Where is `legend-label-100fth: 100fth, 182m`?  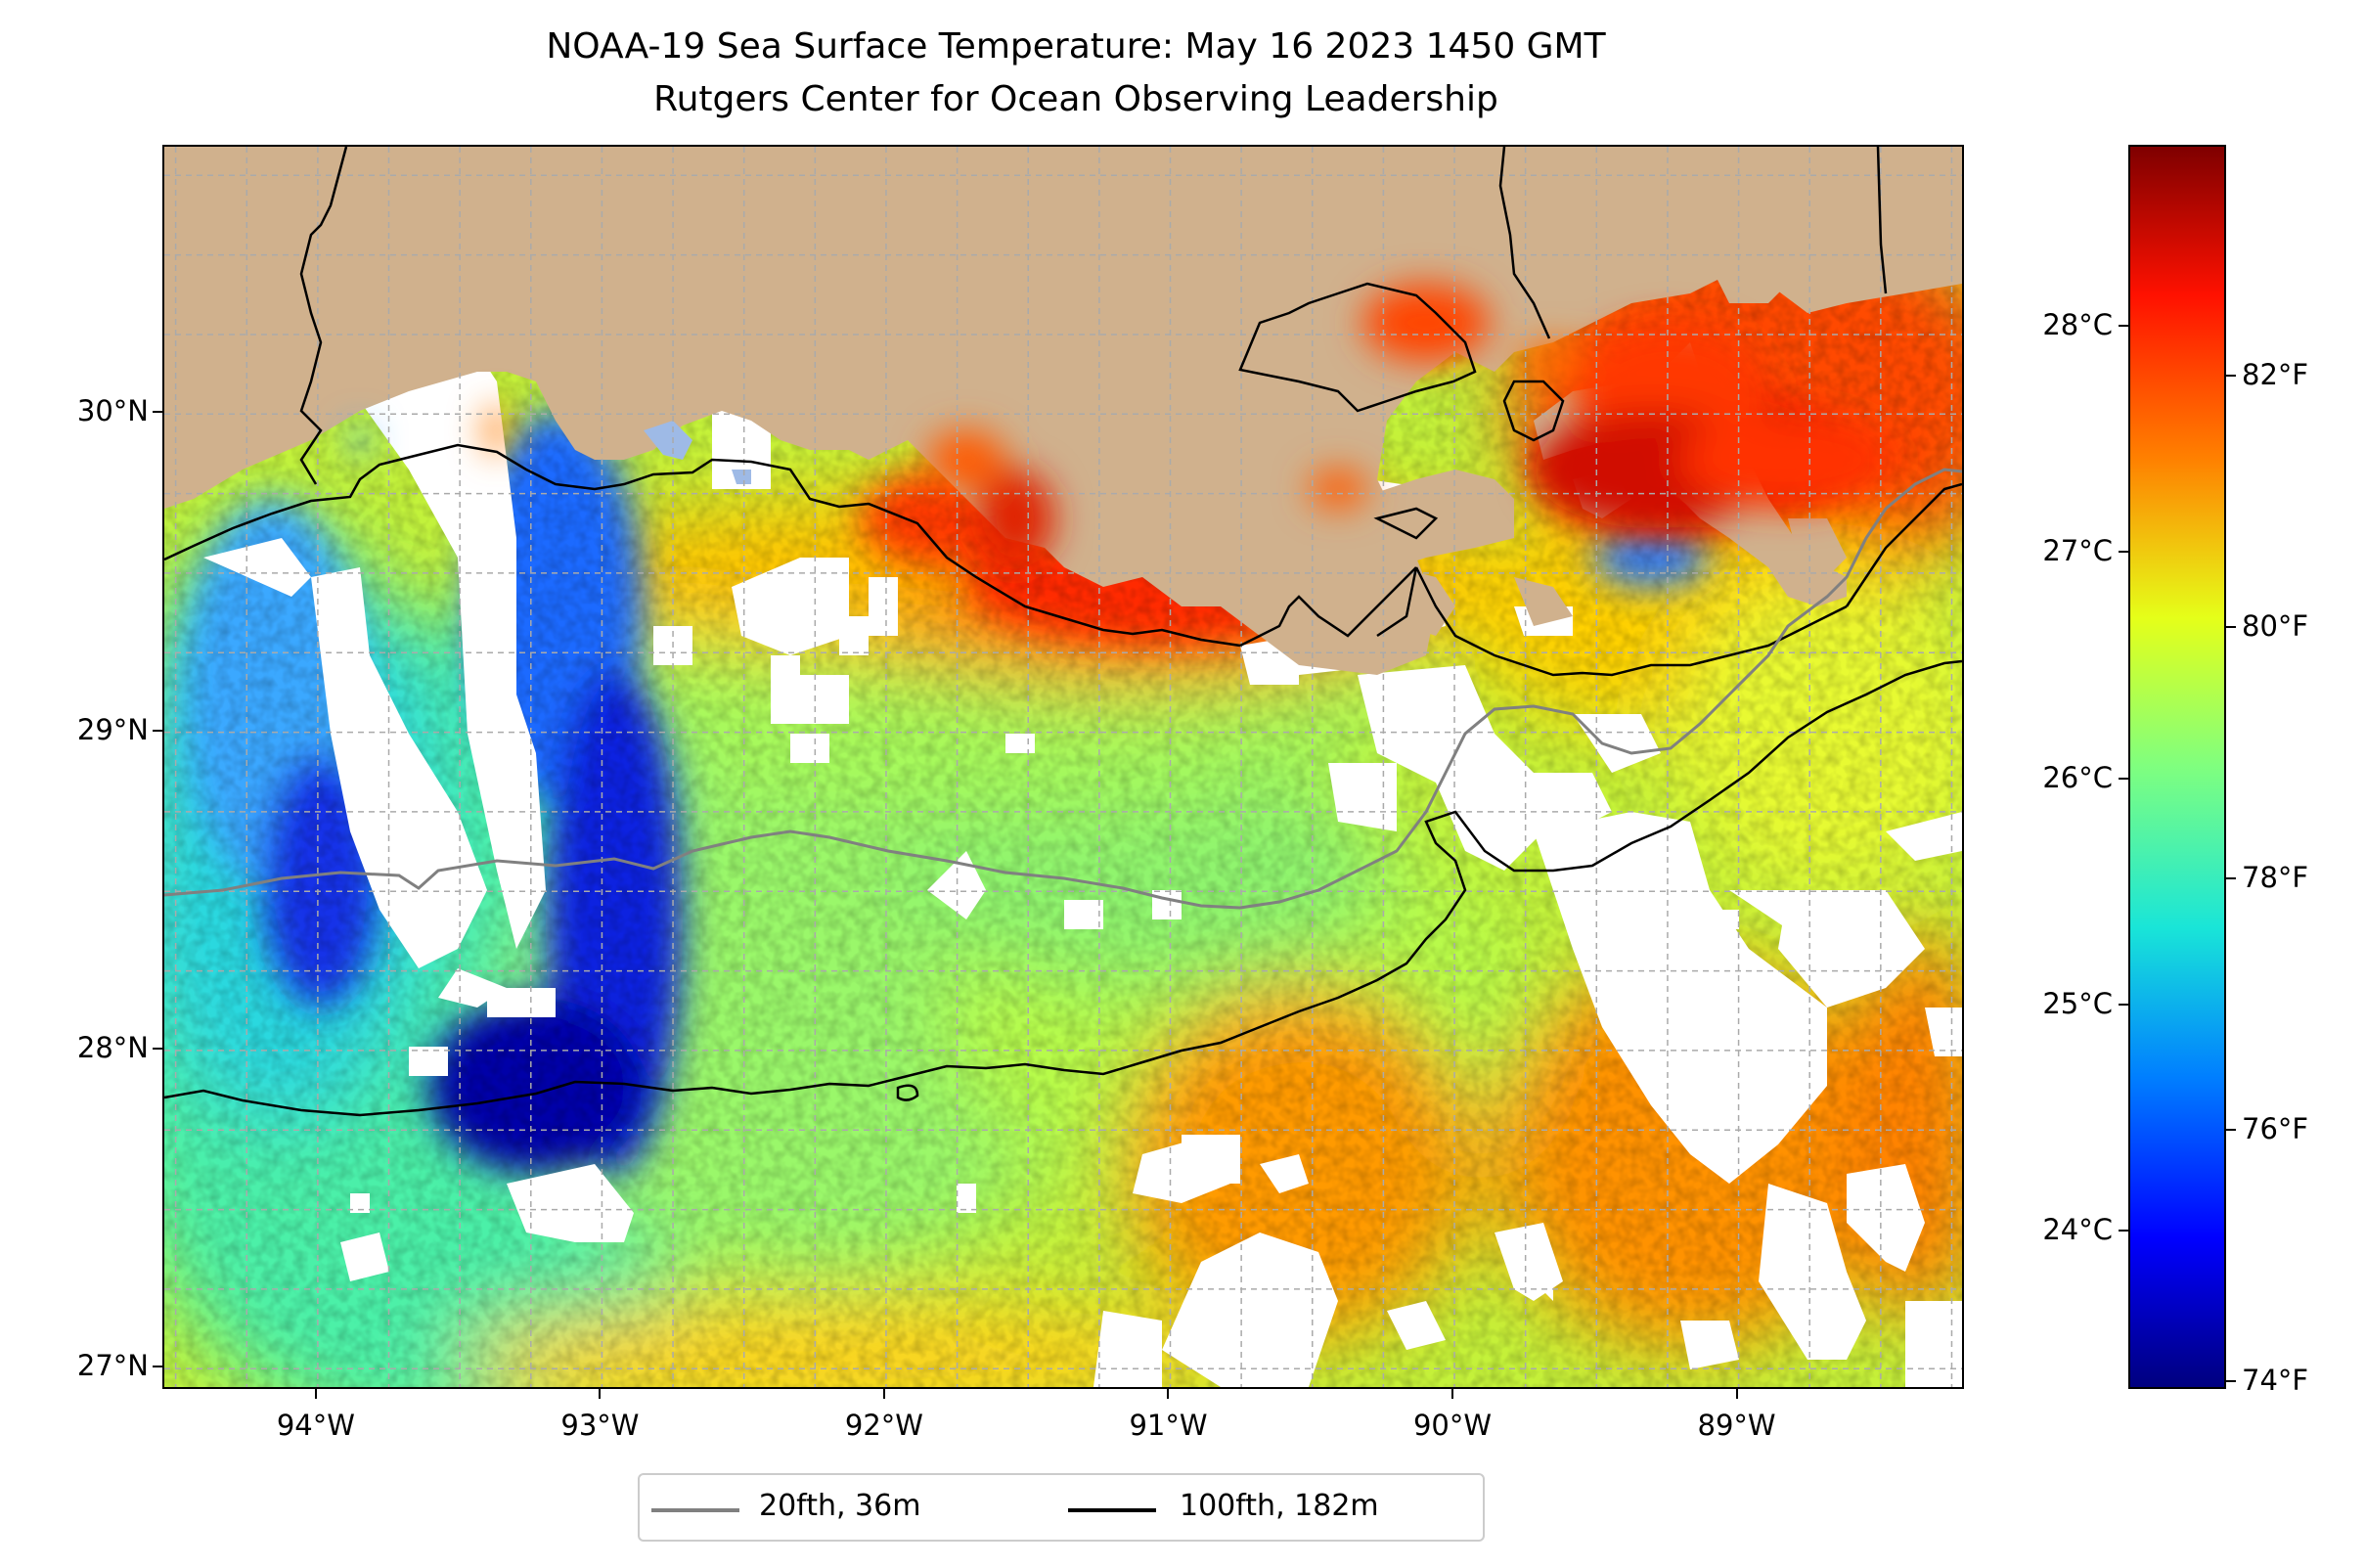
legend-label-100fth: 100fth, 182m is located at coordinates (1279, 1506).